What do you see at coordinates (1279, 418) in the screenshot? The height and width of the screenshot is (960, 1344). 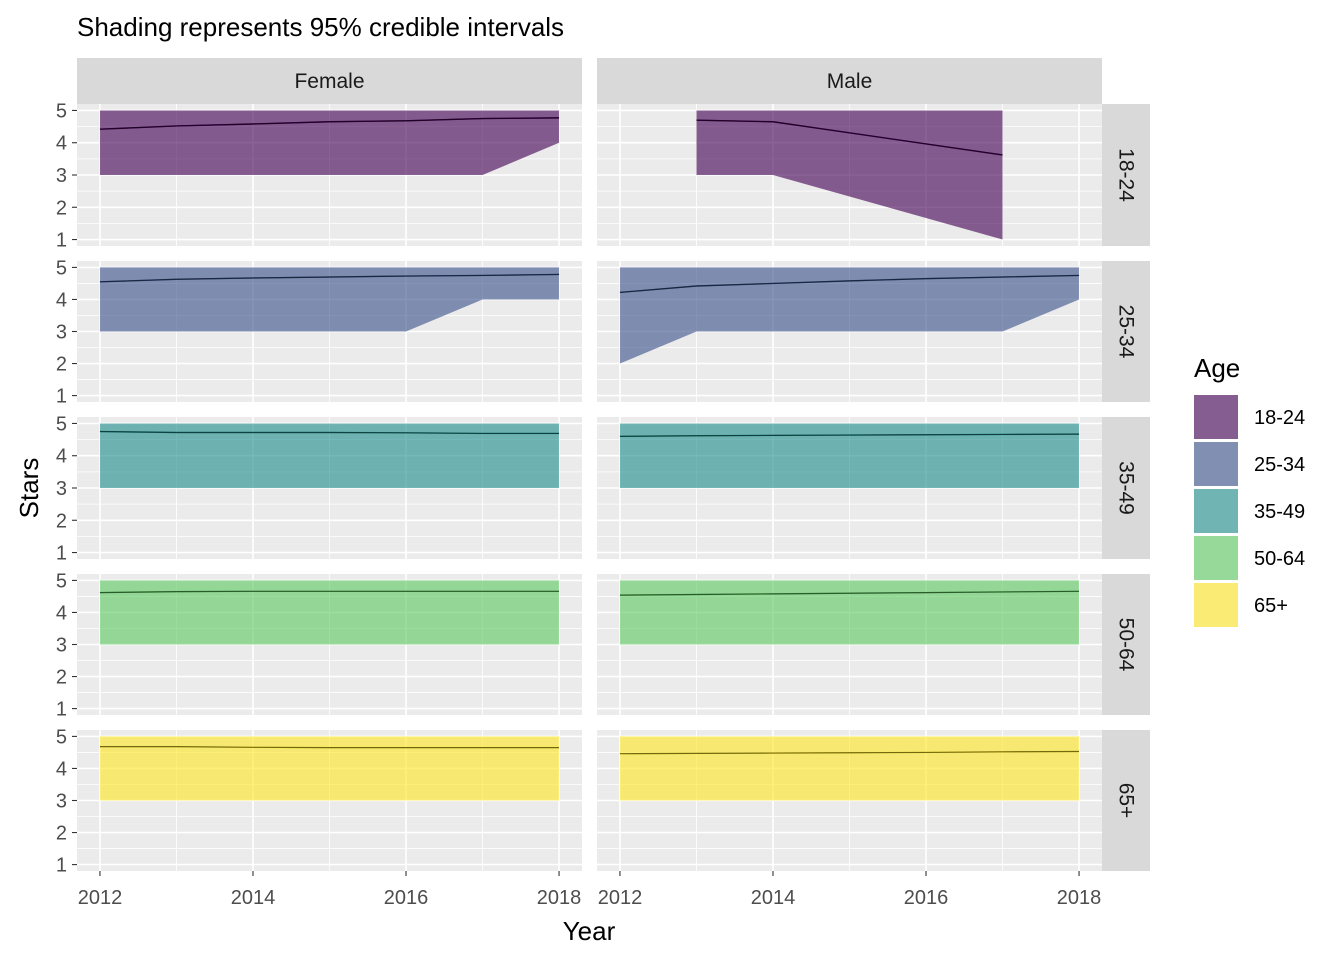 I see `legend-label-18-24: 18-24` at bounding box center [1279, 418].